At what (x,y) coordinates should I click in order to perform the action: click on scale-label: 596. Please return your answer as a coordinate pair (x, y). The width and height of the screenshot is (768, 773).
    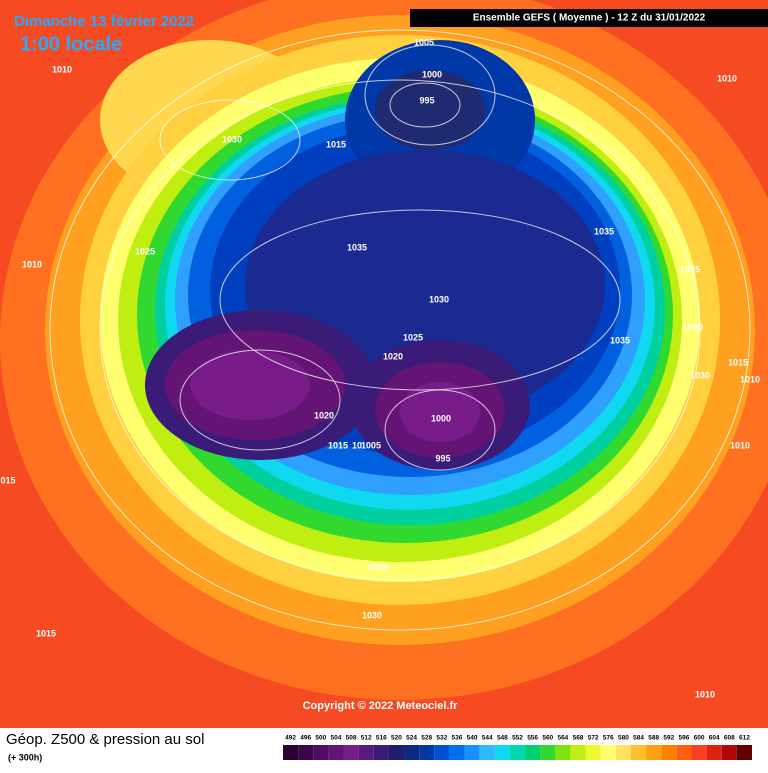
    Looking at the image, I should click on (683, 738).